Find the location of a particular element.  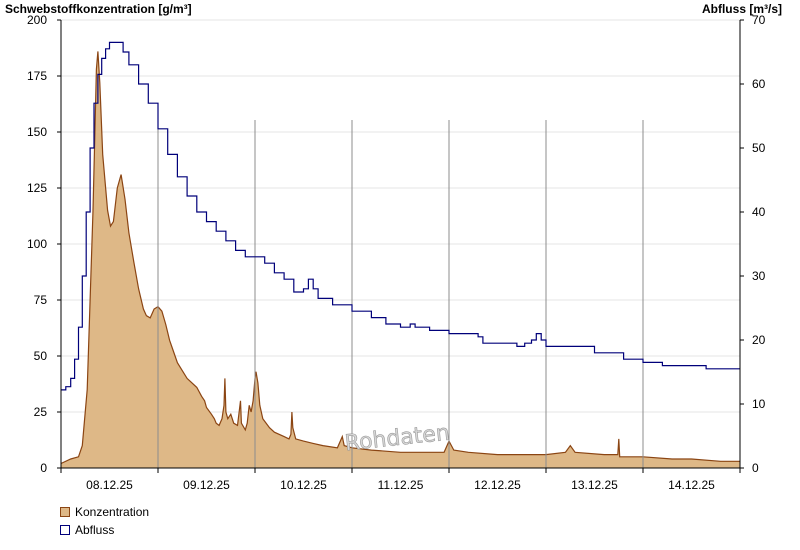

left-tick-label: 0 is located at coordinates (43, 468).